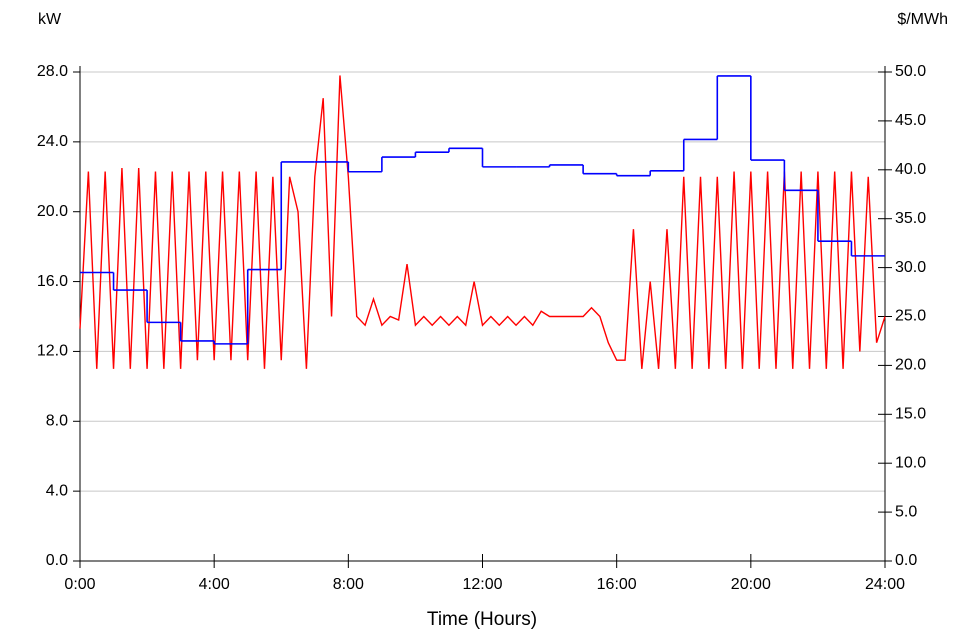  I want to click on y-axis-label: kW, so click(50, 19).